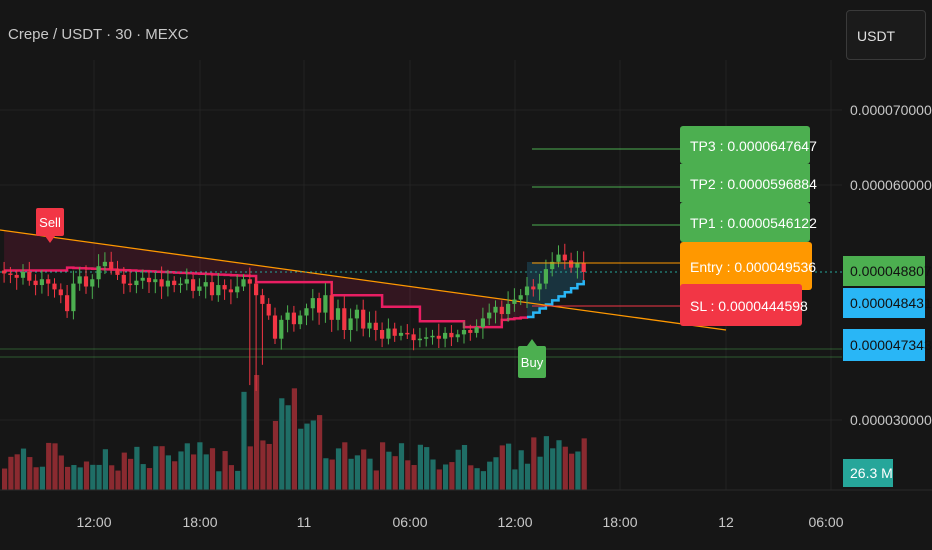  What do you see at coordinates (98, 34) in the screenshot?
I see `chart-title: Crepe / USDT · 30 · MEXC` at bounding box center [98, 34].